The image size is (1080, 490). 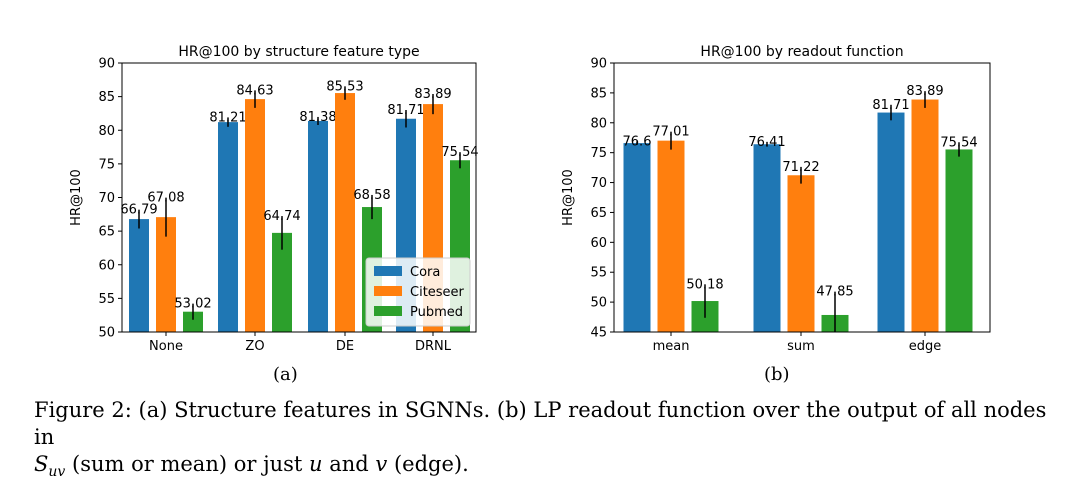 What do you see at coordinates (433, 346) in the screenshot?
I see `chart-0-xtick-label: DRNL` at bounding box center [433, 346].